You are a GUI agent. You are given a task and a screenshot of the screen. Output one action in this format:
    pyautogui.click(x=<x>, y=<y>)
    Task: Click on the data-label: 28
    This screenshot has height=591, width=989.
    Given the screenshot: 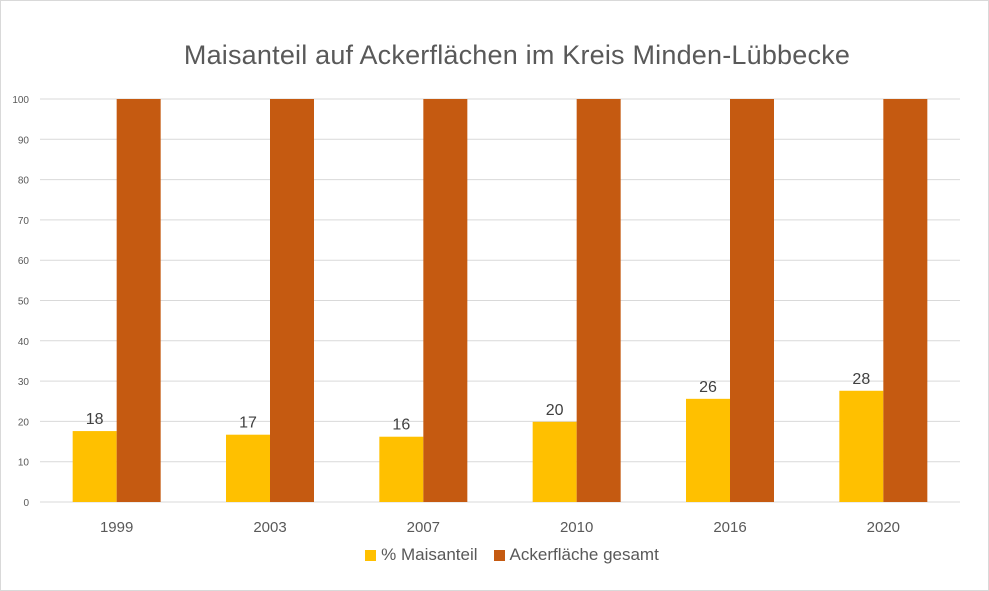 What is the action you would take?
    pyautogui.click(x=861, y=379)
    